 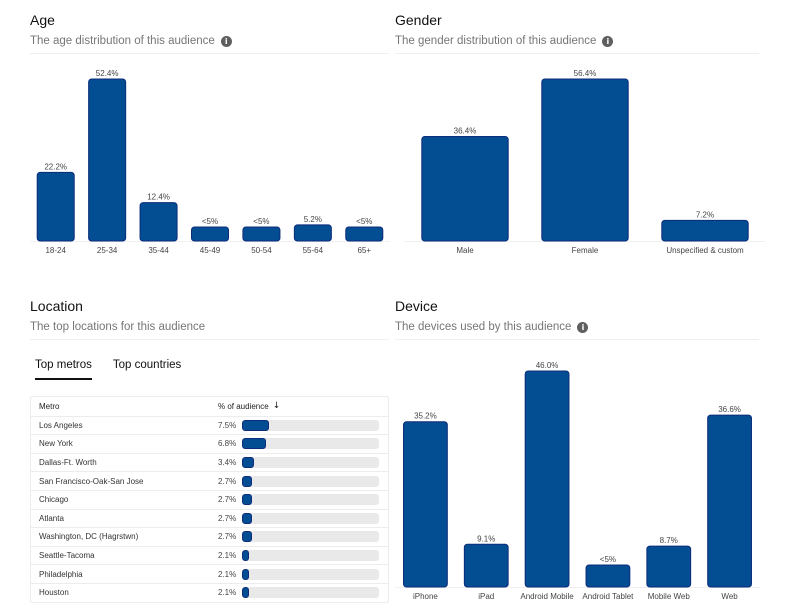 What do you see at coordinates (465, 130) in the screenshot?
I see `data-label: 36.4%` at bounding box center [465, 130].